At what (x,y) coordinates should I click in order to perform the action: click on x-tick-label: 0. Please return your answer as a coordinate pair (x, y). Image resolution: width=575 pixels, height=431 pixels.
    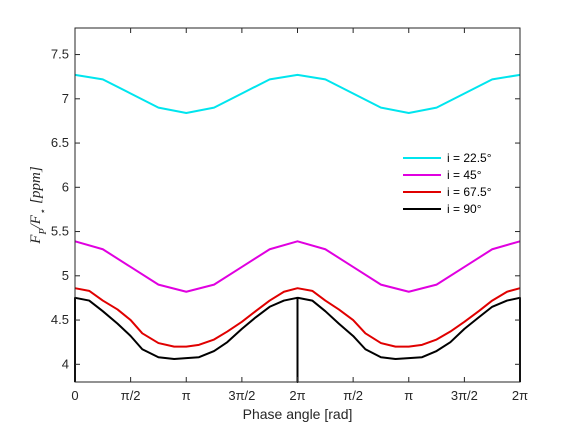
    Looking at the image, I should click on (74, 395).